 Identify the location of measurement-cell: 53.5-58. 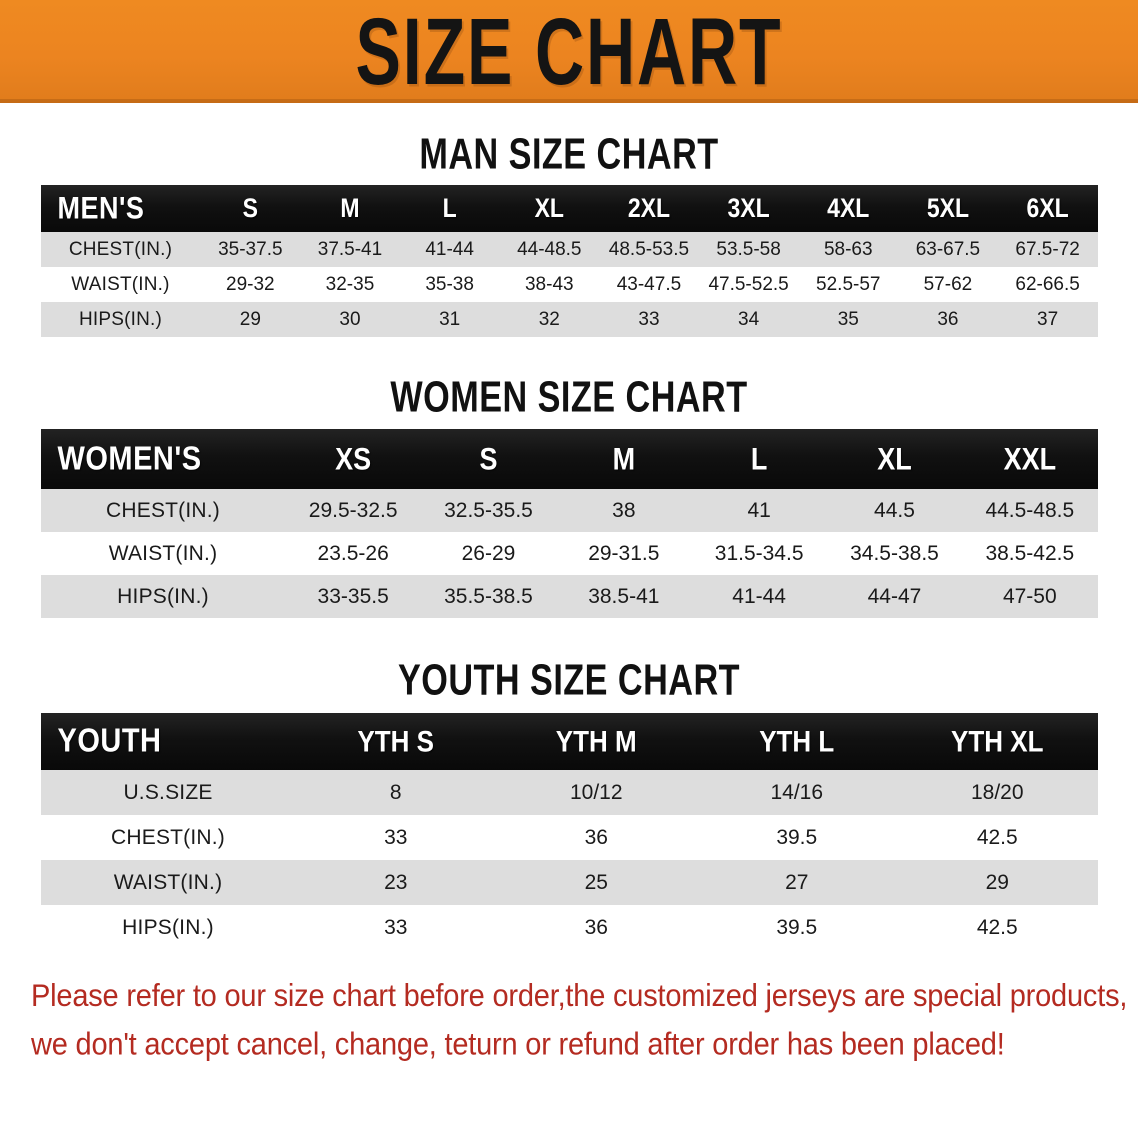
(748, 249).